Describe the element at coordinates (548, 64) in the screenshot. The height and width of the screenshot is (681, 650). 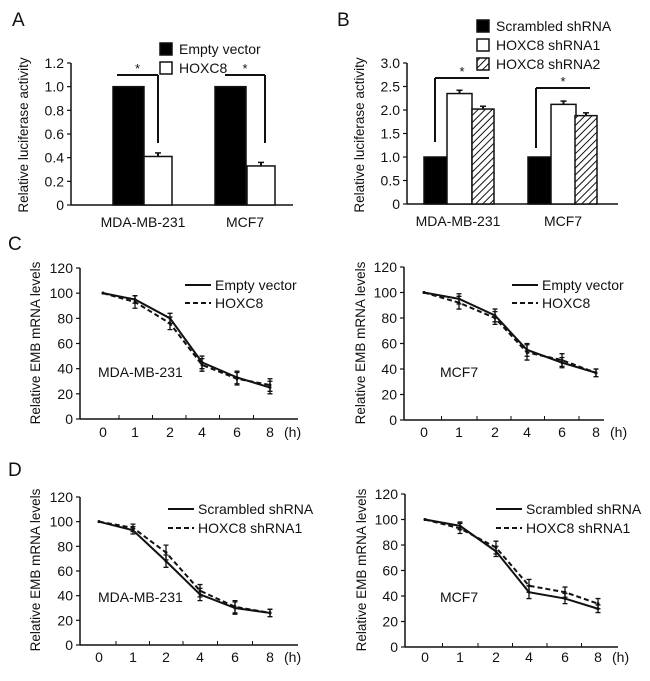
I see `legend-label: HOXC8 shRNA2` at that location.